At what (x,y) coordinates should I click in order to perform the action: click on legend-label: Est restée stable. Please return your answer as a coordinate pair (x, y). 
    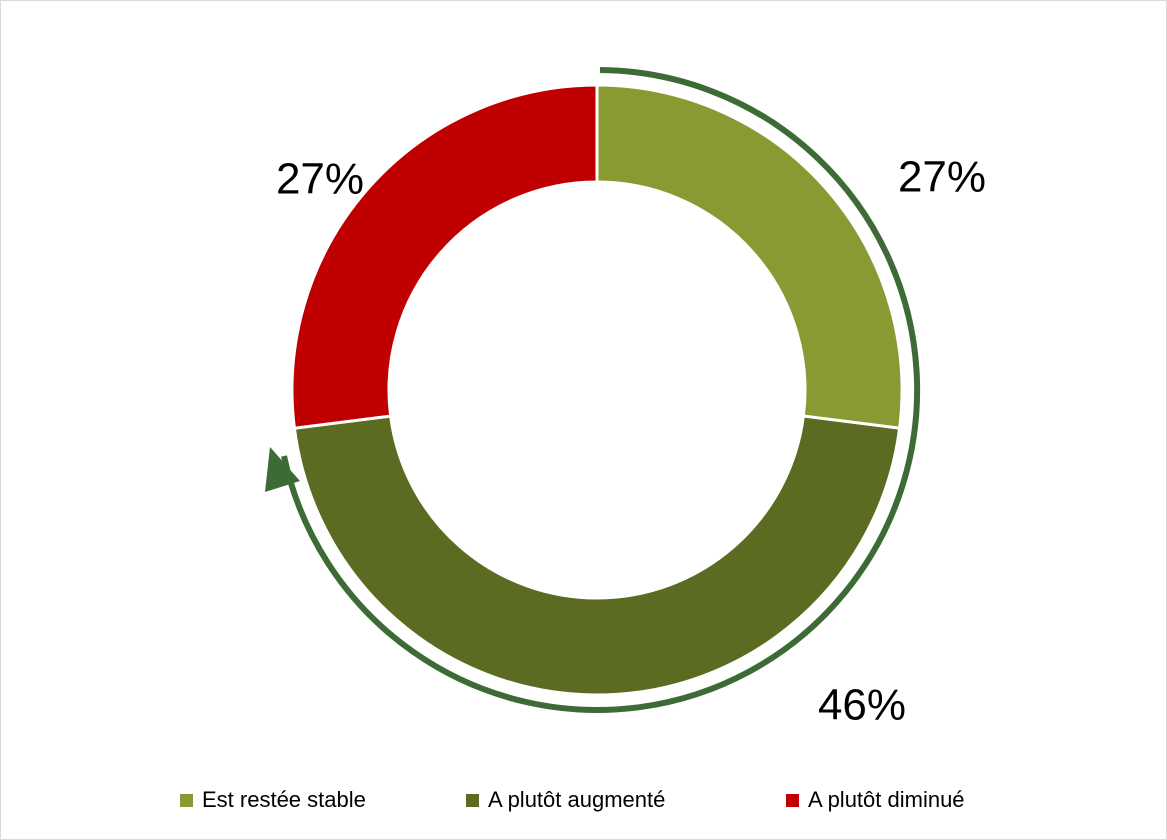
    Looking at the image, I should click on (284, 799).